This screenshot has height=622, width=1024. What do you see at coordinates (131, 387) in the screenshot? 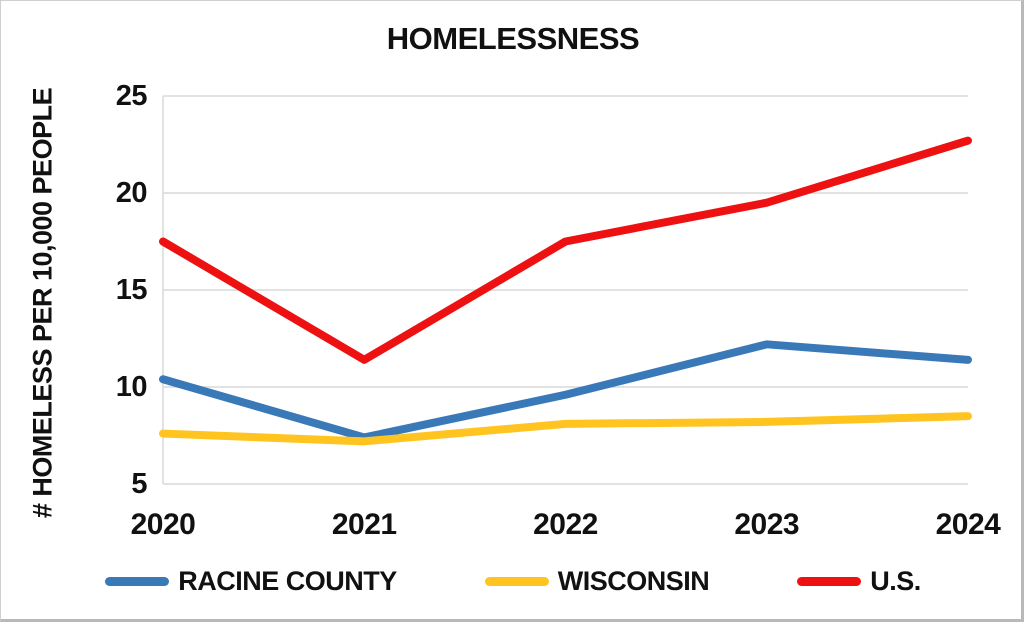
I see `y-tick-label: 10` at bounding box center [131, 387].